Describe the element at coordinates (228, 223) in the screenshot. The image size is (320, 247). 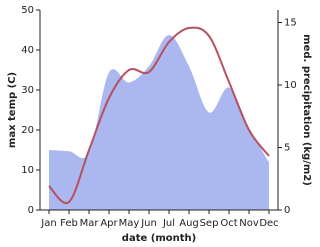
I see `x-tick-label: Oct` at that location.